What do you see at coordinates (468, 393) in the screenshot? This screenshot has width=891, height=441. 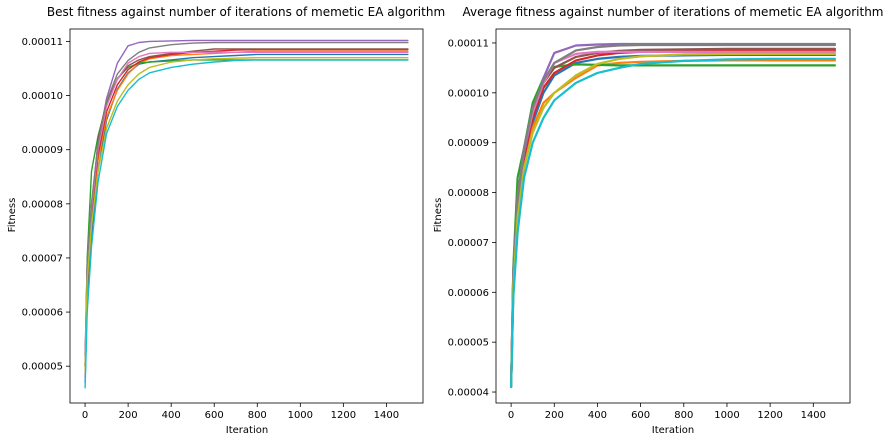 I see `y-tick-label: 0.00004` at bounding box center [468, 393].